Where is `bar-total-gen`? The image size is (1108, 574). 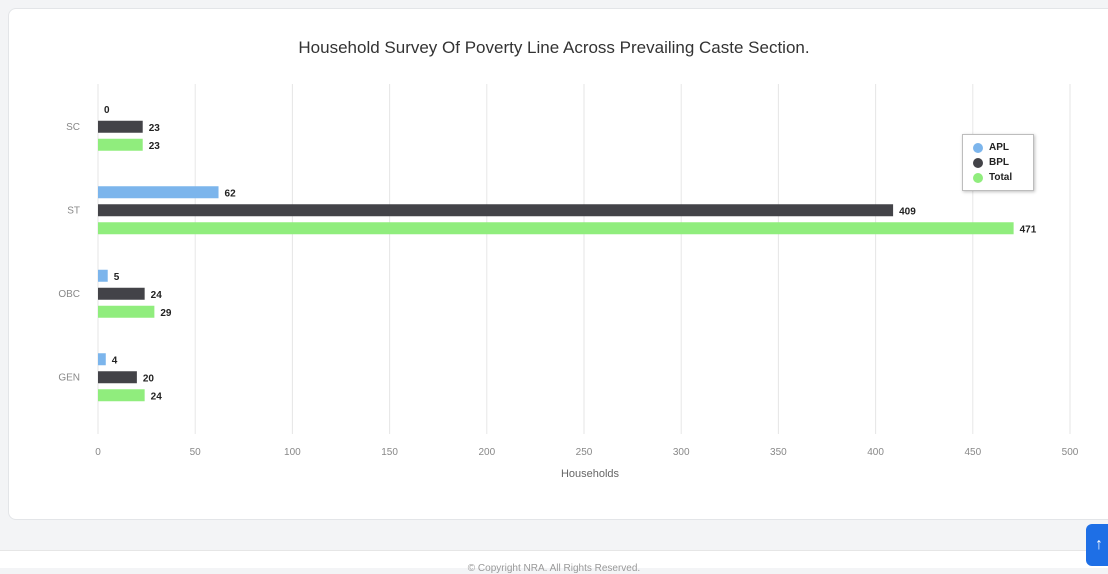
bar-total-gen is located at coordinates (121, 395).